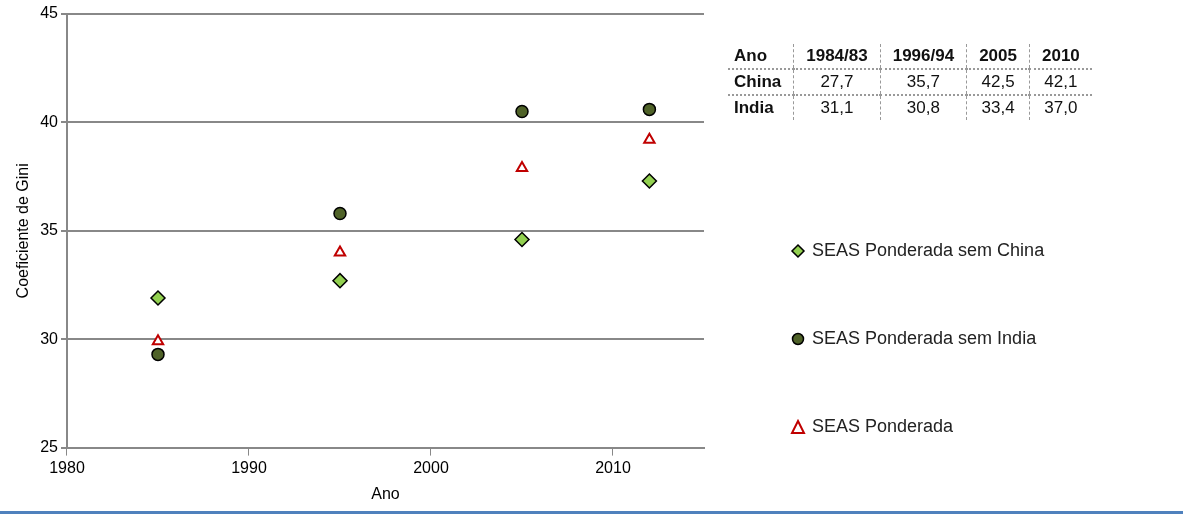  I want to click on legend-label: SEAS Ponderada sem India, so click(924, 338).